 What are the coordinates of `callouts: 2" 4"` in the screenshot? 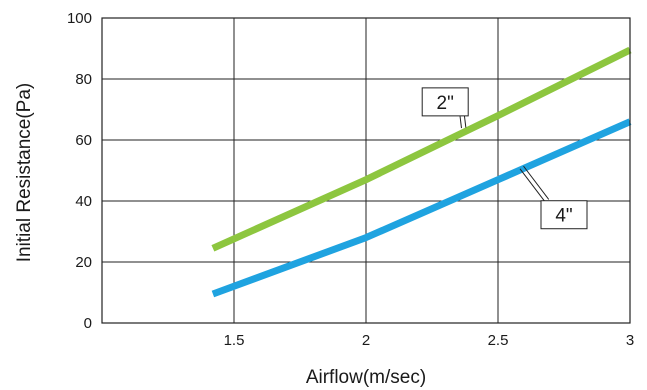 It's located at (504, 158).